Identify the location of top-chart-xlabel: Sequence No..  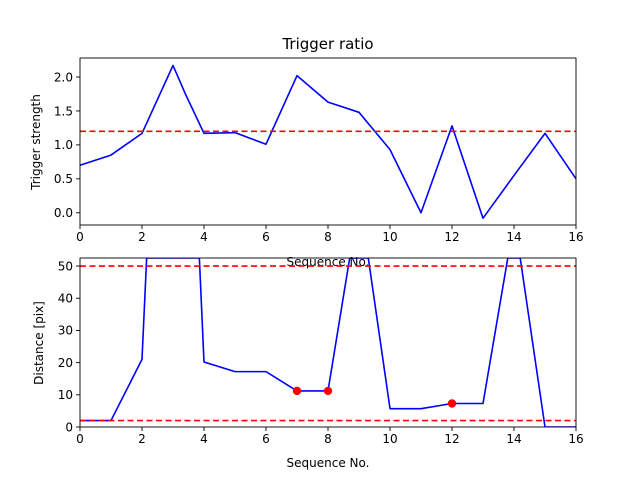
(328, 262).